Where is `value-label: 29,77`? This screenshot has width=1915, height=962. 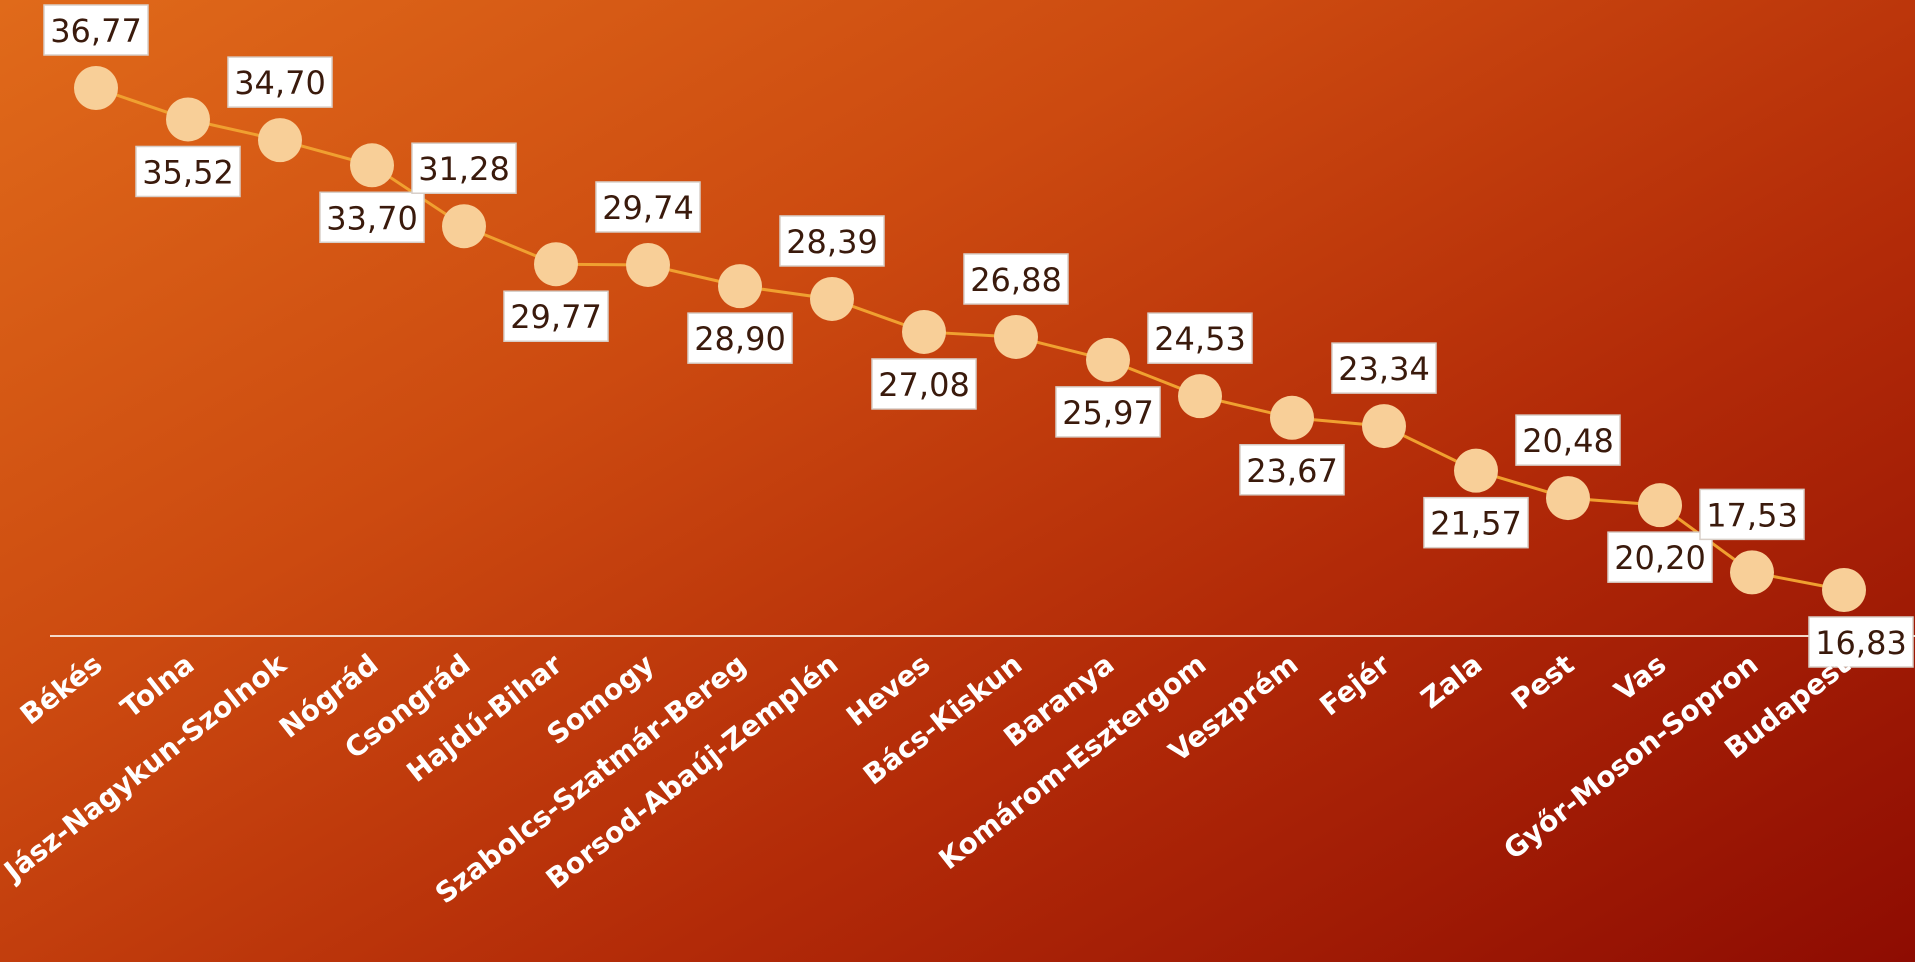
value-label: 29,77 is located at coordinates (556, 316).